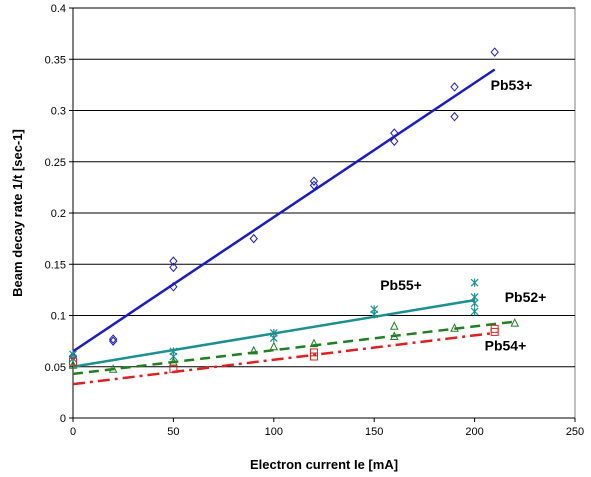 The image size is (591, 477). What do you see at coordinates (63, 419) in the screenshot?
I see `y-tick-label: 0` at bounding box center [63, 419].